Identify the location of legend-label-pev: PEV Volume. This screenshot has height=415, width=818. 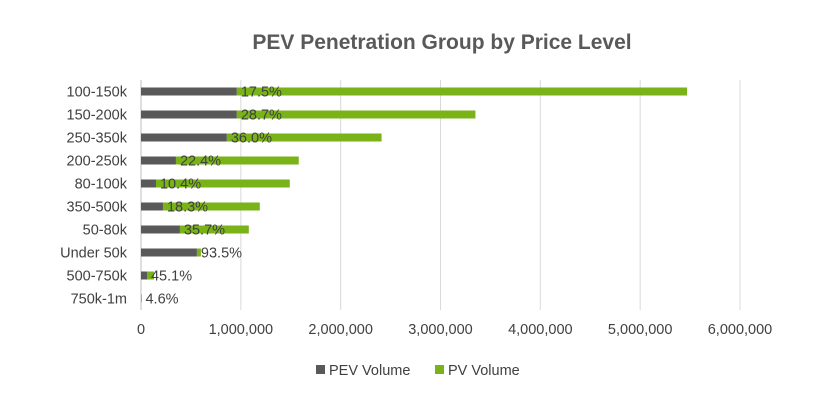
(369, 371).